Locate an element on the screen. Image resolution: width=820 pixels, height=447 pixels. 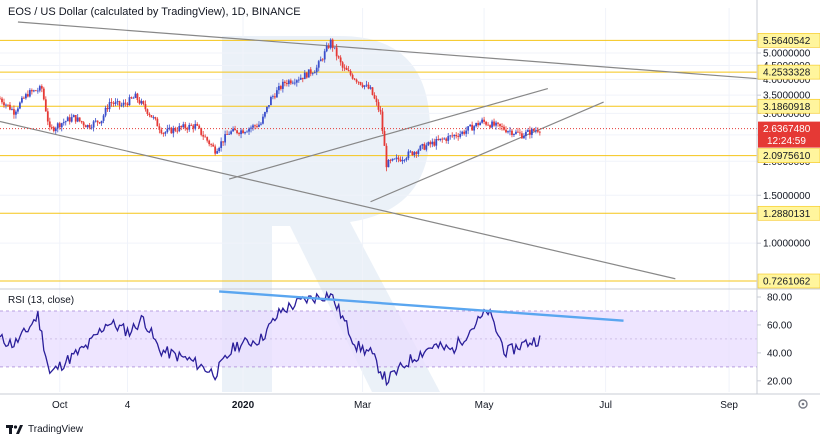
time-tick-label: Sep is located at coordinates (729, 405).